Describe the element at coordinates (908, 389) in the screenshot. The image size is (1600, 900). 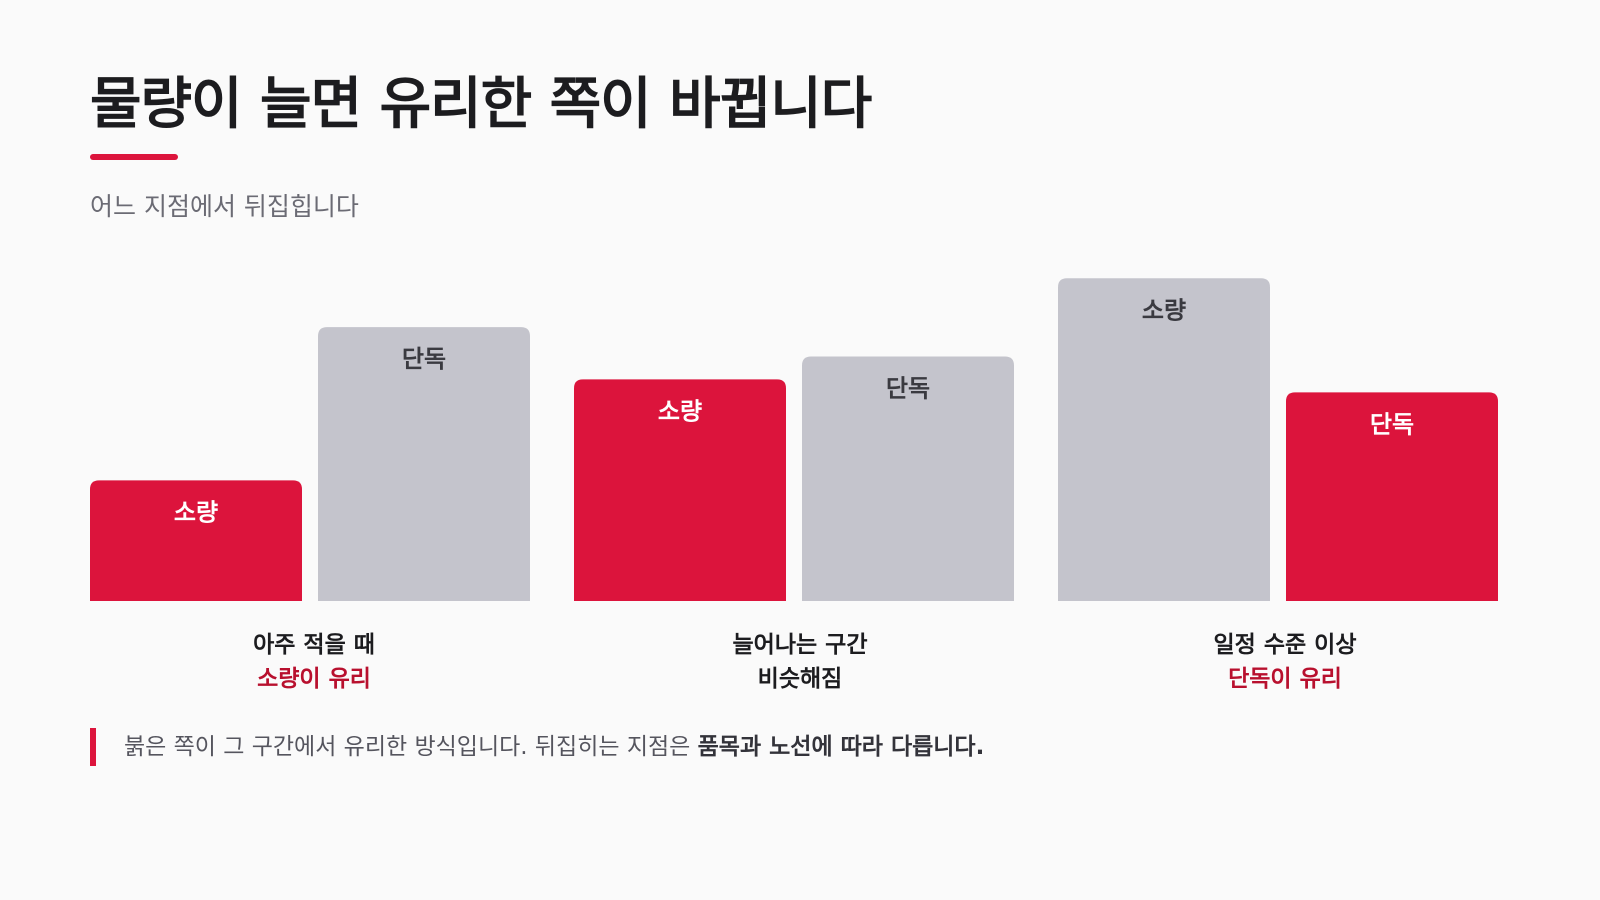
I see `bar-label-1-1: 단독` at that location.